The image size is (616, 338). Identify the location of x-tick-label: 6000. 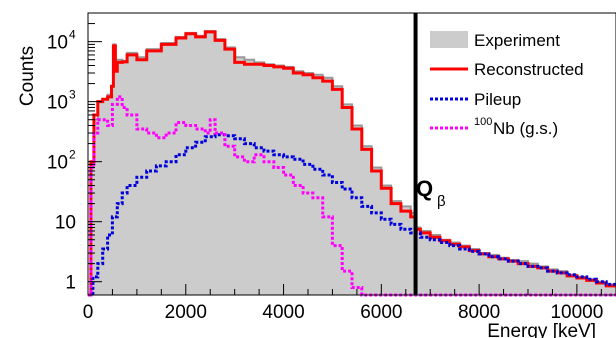
(381, 312).